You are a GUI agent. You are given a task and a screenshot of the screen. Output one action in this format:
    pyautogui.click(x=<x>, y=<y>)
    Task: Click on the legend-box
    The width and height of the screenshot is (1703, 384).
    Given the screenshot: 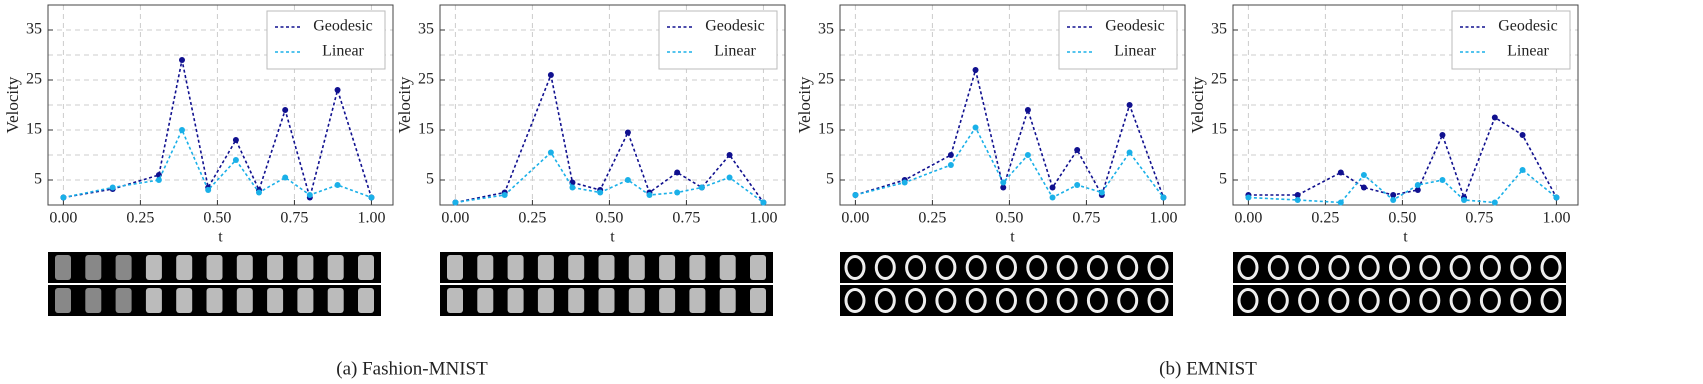 What is the action you would take?
    pyautogui.click(x=326, y=40)
    